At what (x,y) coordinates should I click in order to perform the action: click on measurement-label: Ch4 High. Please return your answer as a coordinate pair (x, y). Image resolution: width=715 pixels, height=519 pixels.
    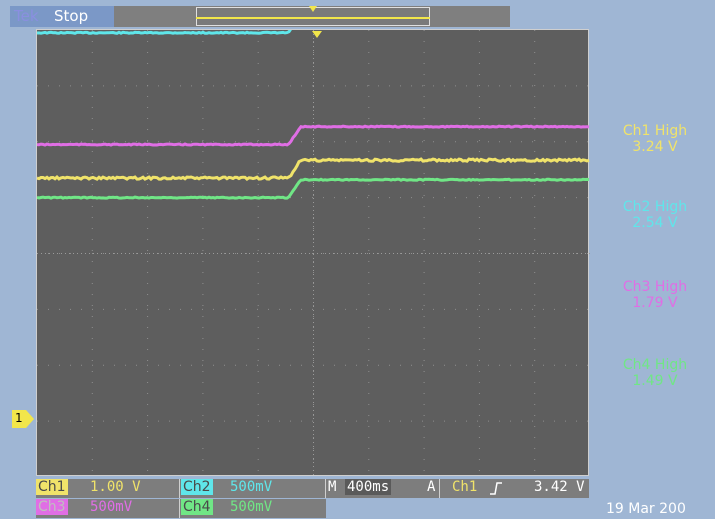
    Looking at the image, I should click on (655, 365).